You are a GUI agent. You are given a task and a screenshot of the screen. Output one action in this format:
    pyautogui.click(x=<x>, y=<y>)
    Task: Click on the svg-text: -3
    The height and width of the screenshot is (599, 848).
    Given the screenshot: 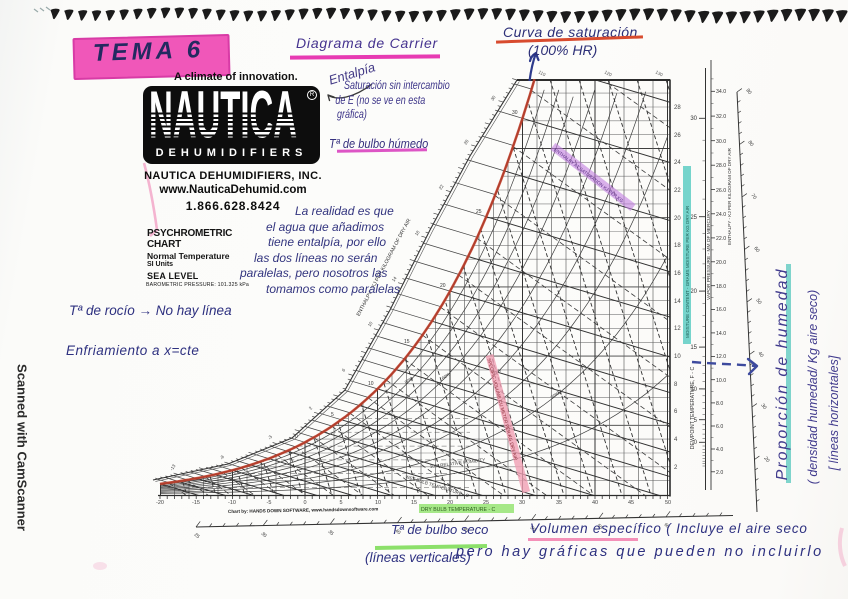 What is the action you would take?
    pyautogui.click(x=270, y=437)
    